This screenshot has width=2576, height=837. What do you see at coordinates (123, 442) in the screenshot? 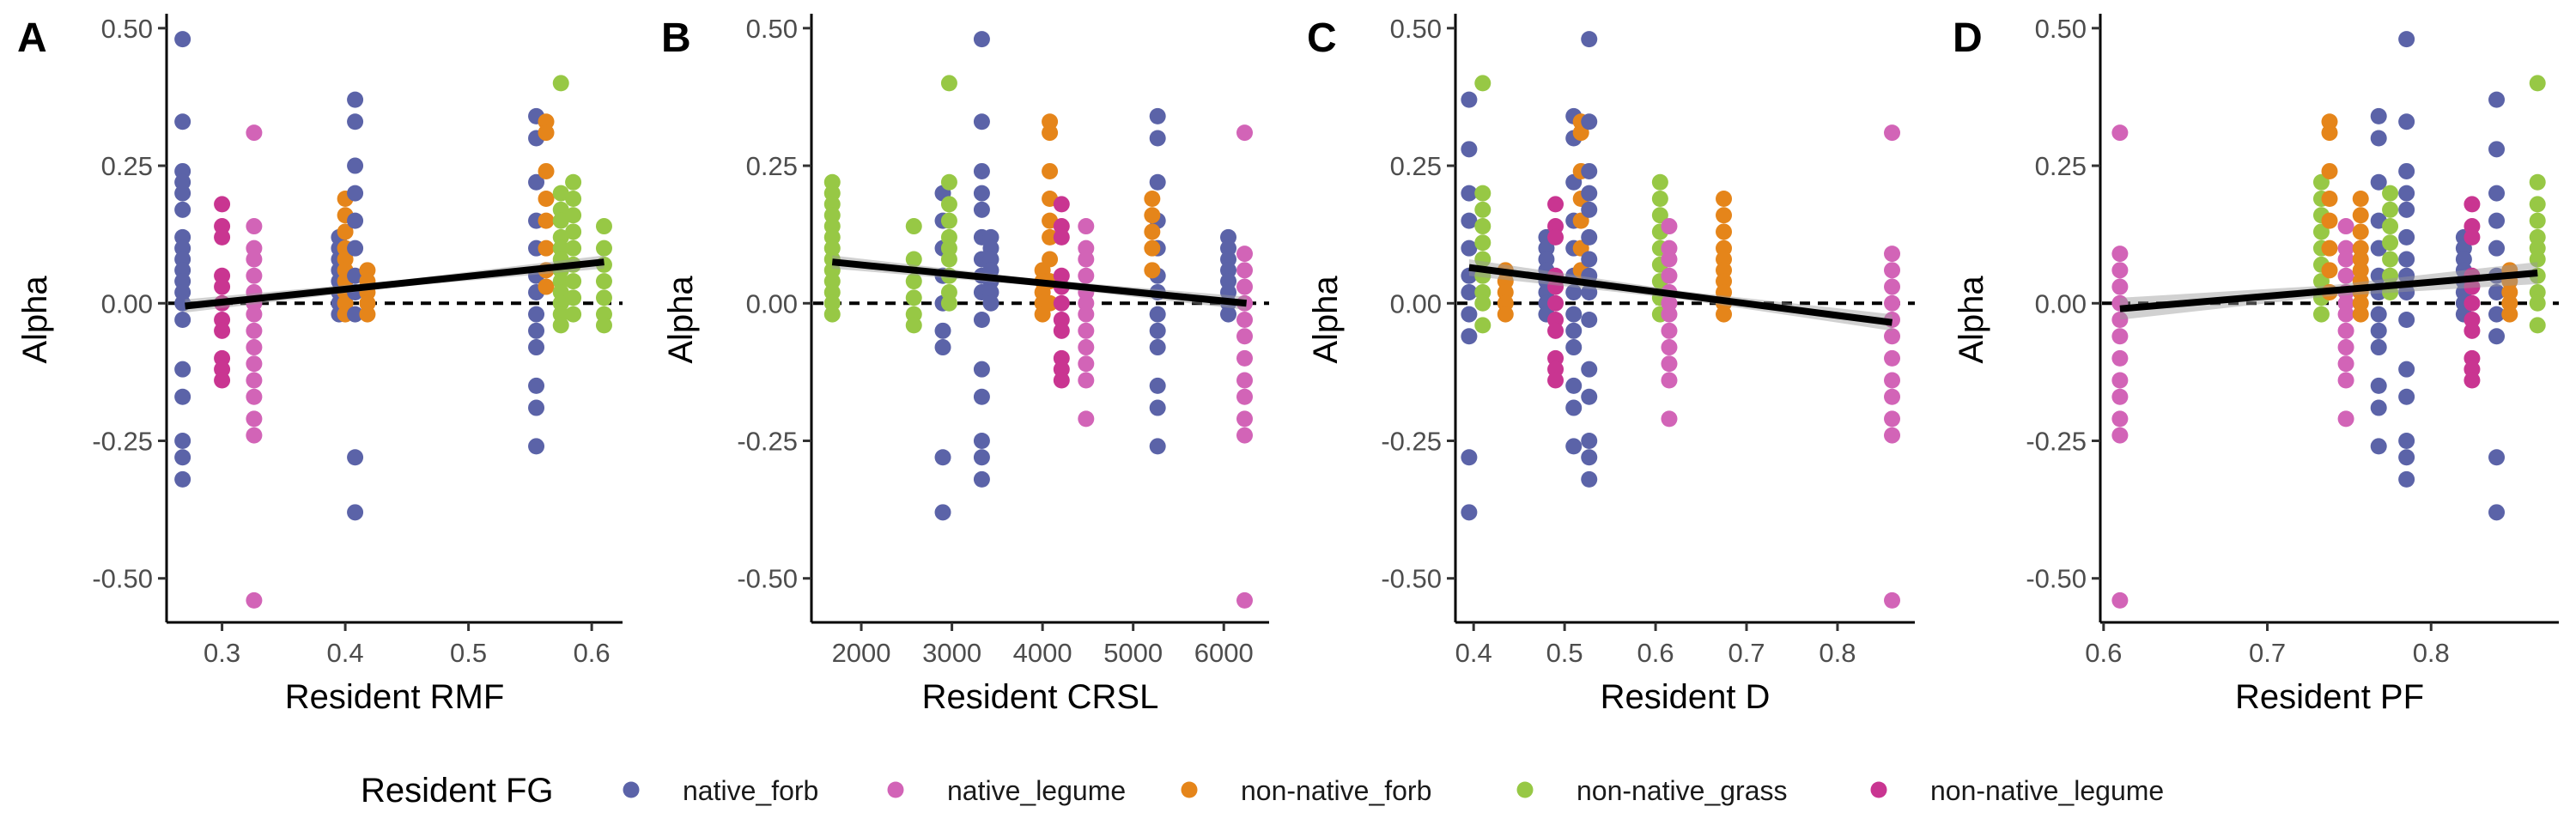
I see `y-tick-label: -0.25` at bounding box center [123, 442].